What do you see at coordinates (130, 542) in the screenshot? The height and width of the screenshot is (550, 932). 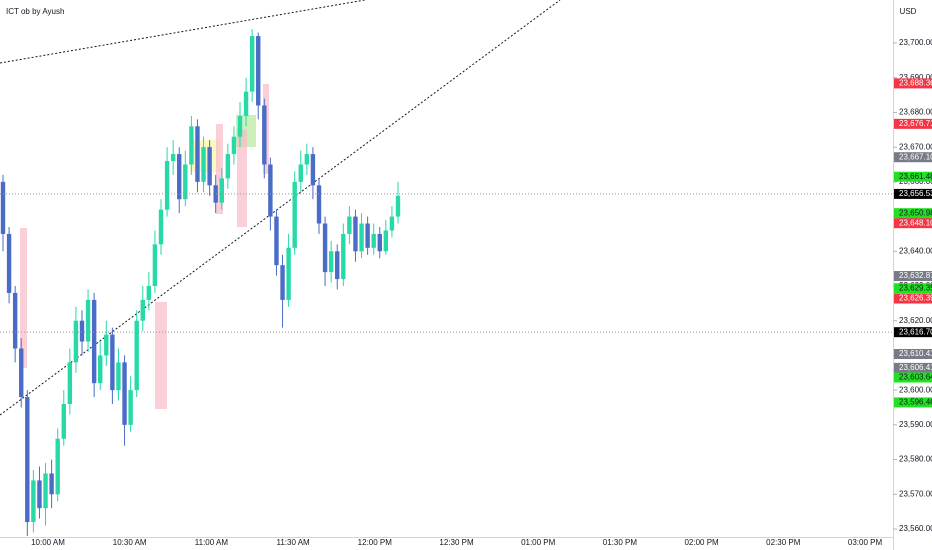 I see `x-tick-label: 10:30 AM` at bounding box center [130, 542].